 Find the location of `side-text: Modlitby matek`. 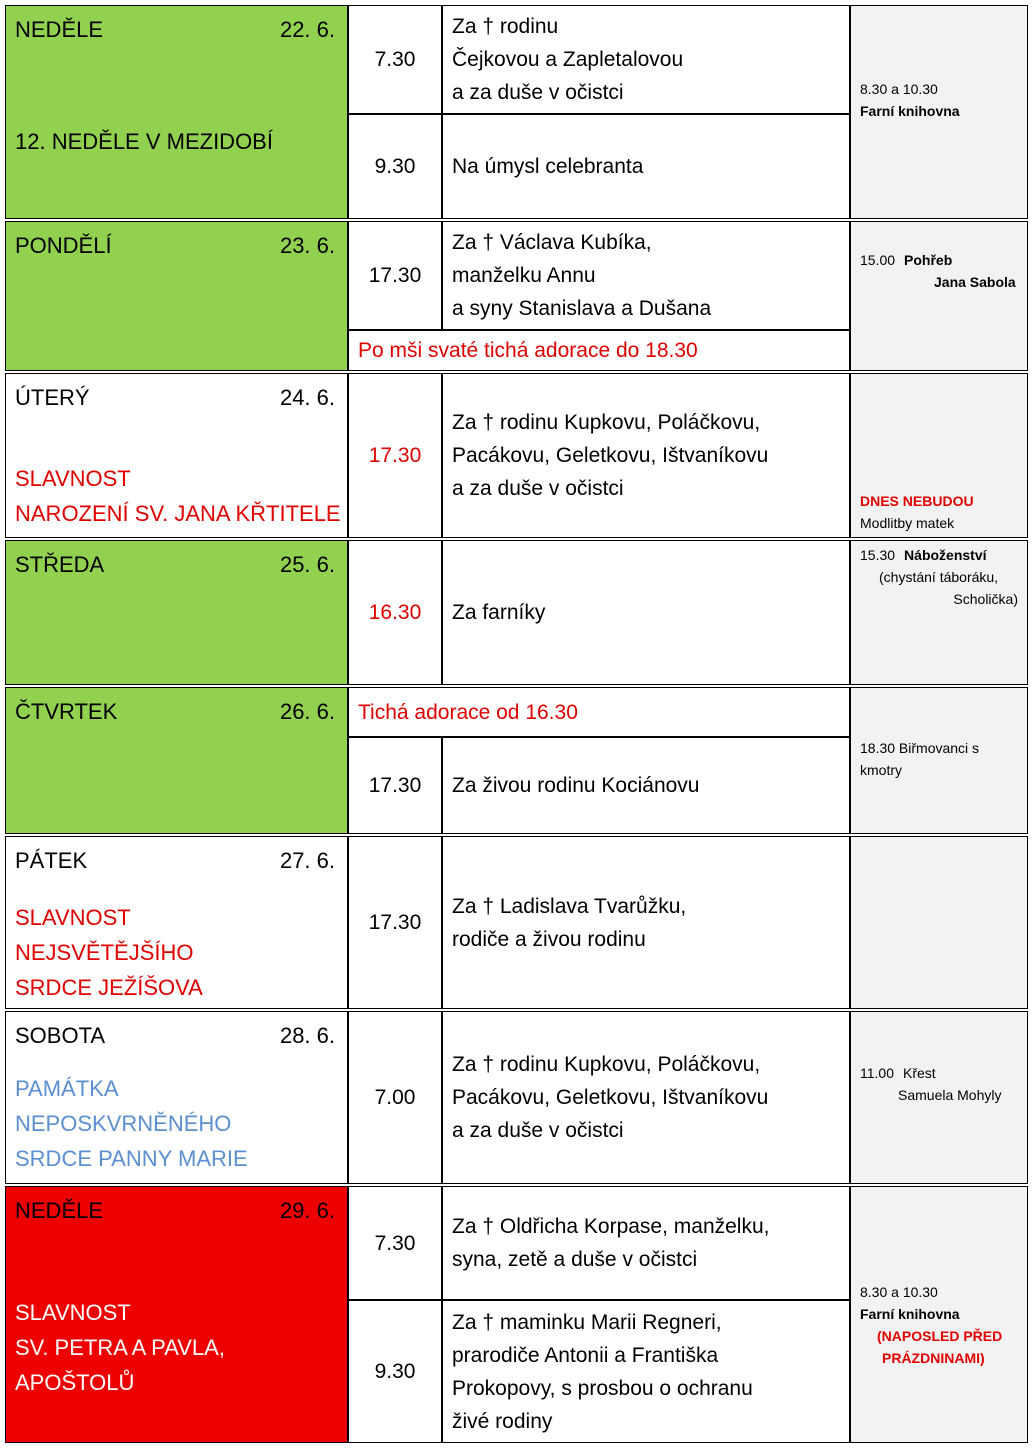

side-text: Modlitby matek is located at coordinates (907, 523).